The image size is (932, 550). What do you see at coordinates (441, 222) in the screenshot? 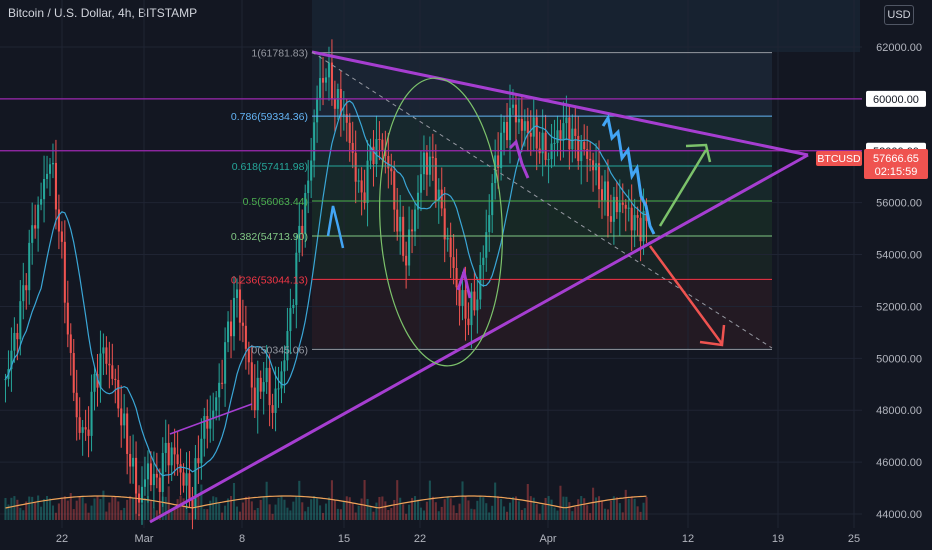
I see `highlight-ellipse` at bounding box center [441, 222].